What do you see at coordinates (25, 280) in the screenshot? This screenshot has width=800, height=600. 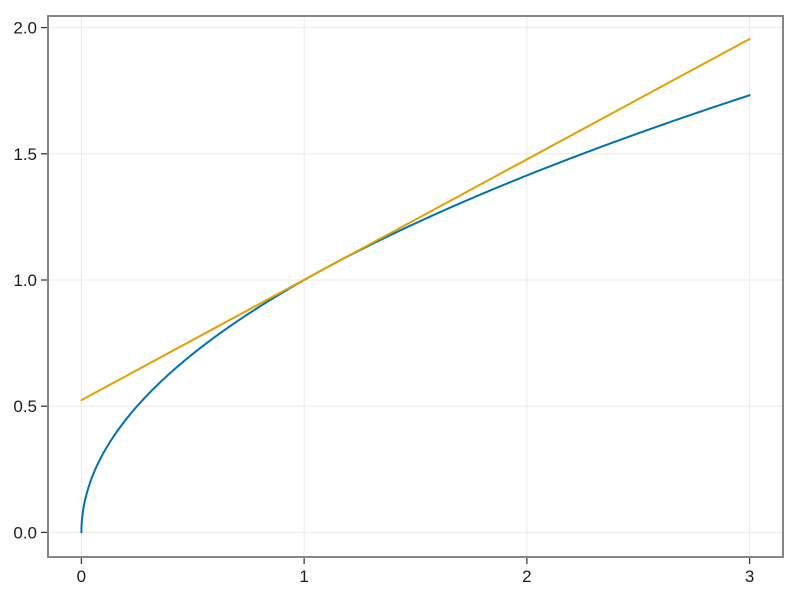 I see `y-tick-label: 1.0` at bounding box center [25, 280].